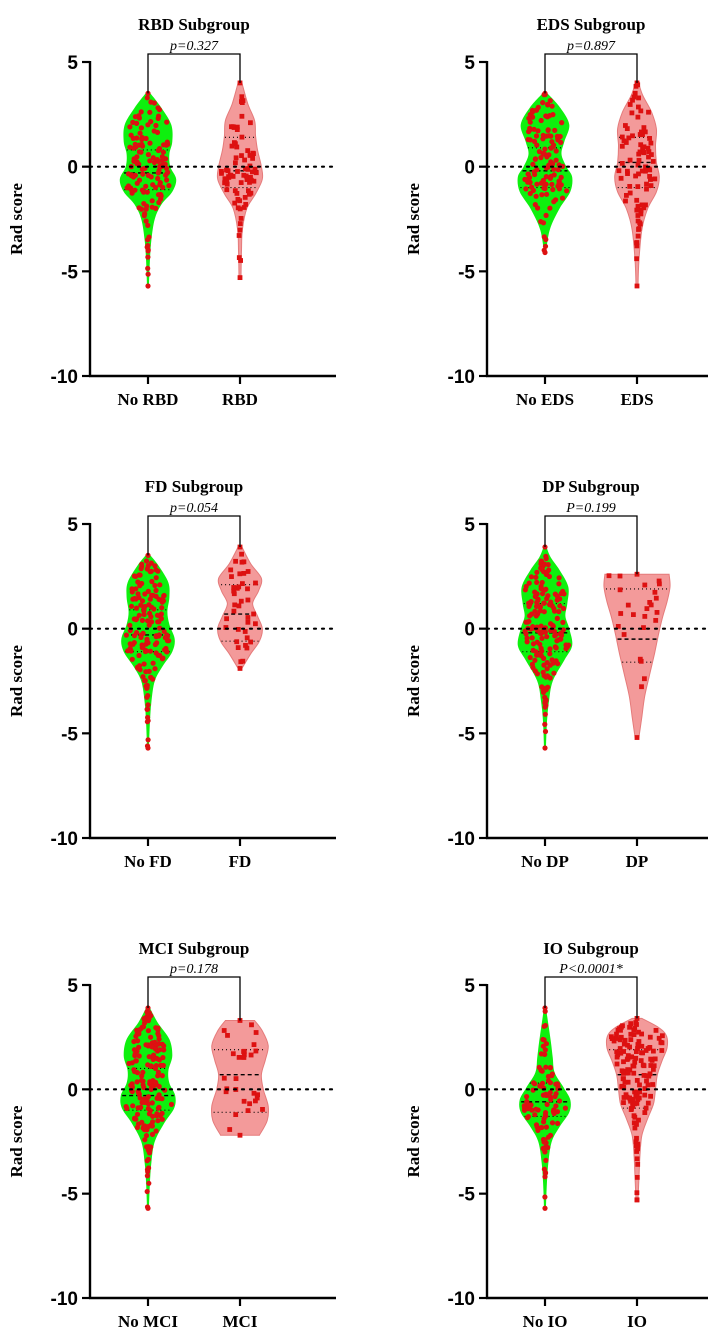 This screenshot has height=1339, width=708. What do you see at coordinates (637, 1321) in the screenshot?
I see `x-tick-label: IO` at bounding box center [637, 1321].